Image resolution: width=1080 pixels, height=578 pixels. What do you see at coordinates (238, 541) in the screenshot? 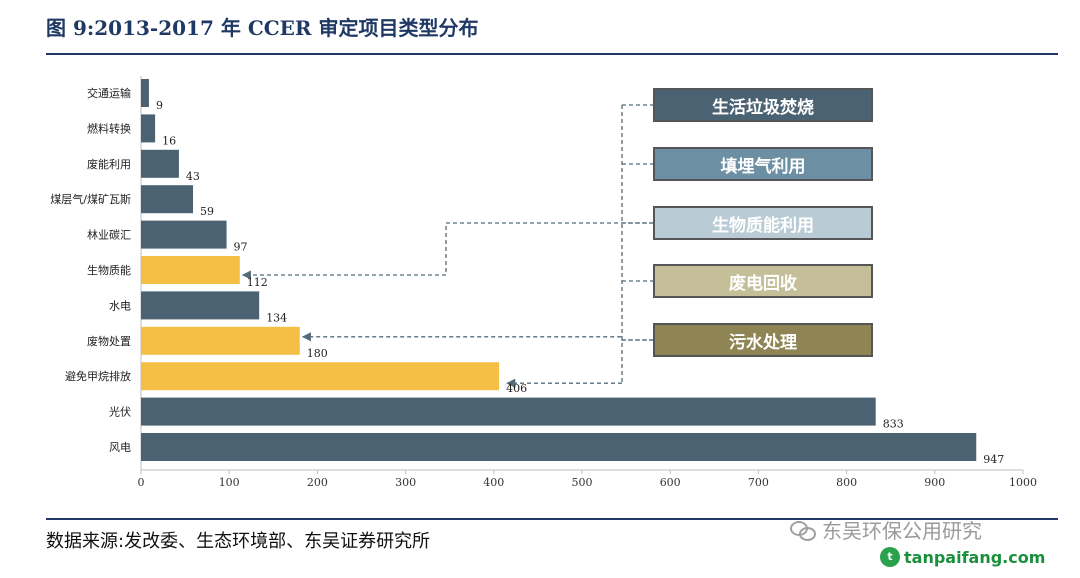
I see `source-note: 数据来源:发改委、生态环境部、东吴证券研究所` at bounding box center [238, 541].